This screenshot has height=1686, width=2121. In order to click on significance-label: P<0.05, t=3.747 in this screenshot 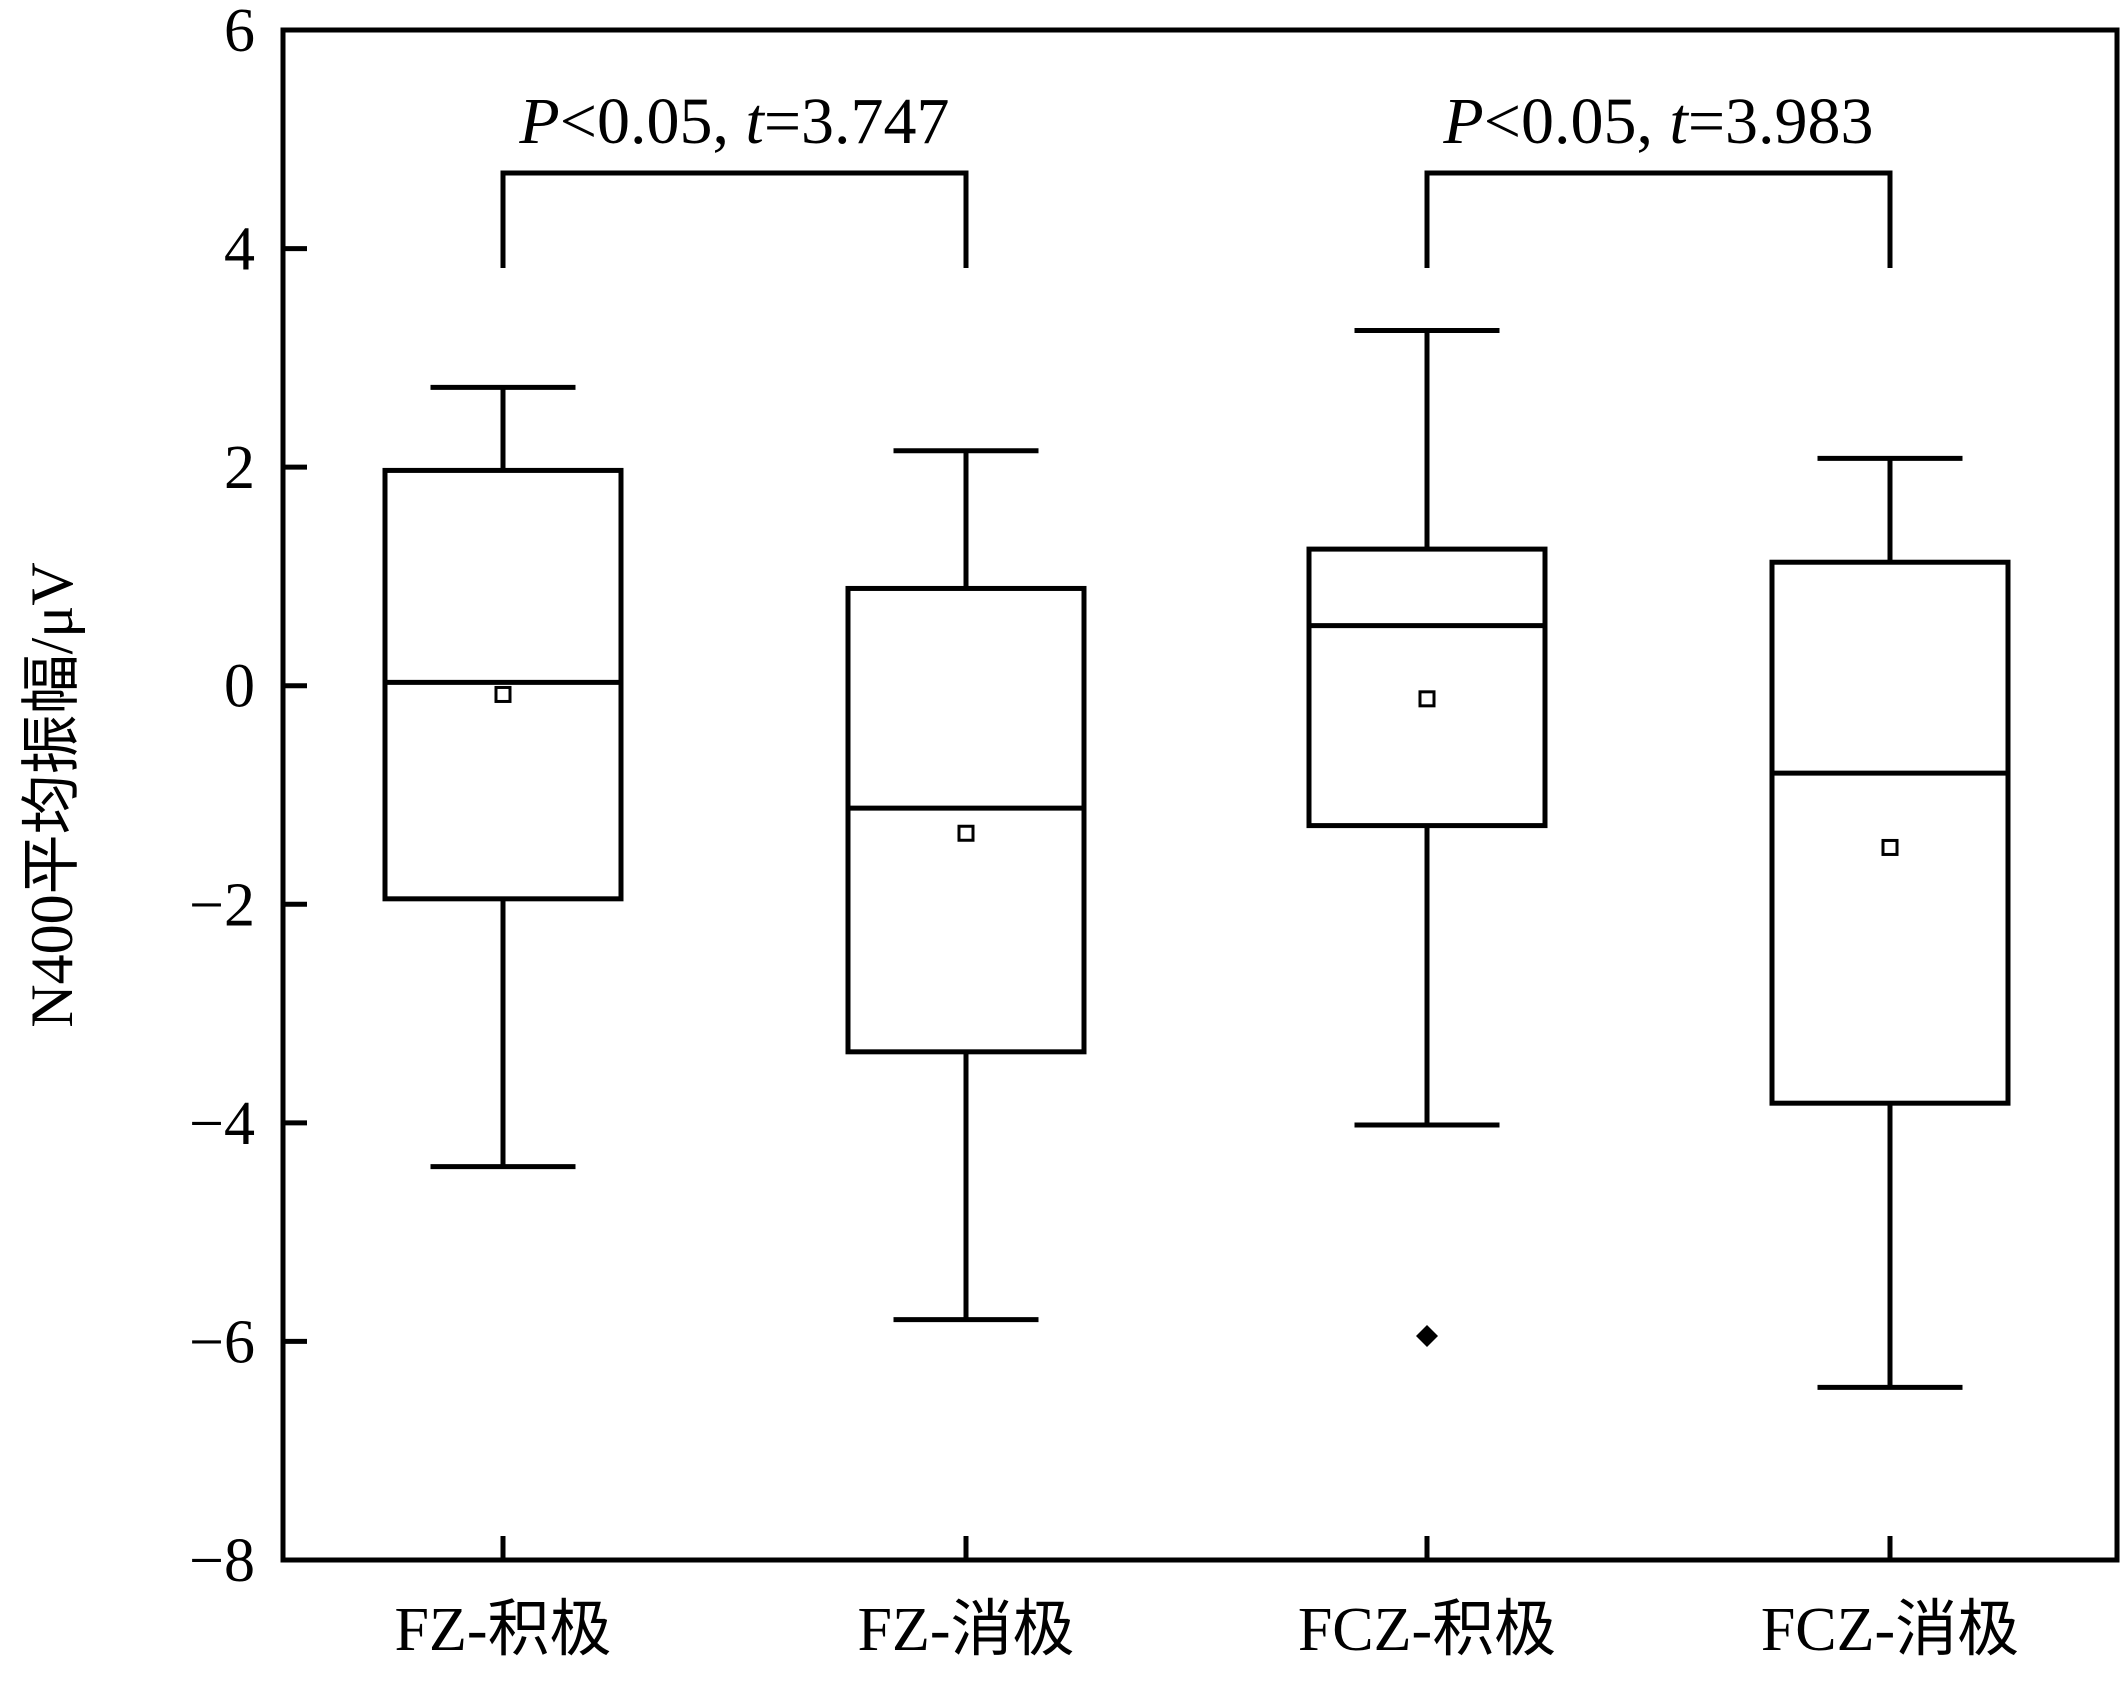, I will do `click(733, 121)`.